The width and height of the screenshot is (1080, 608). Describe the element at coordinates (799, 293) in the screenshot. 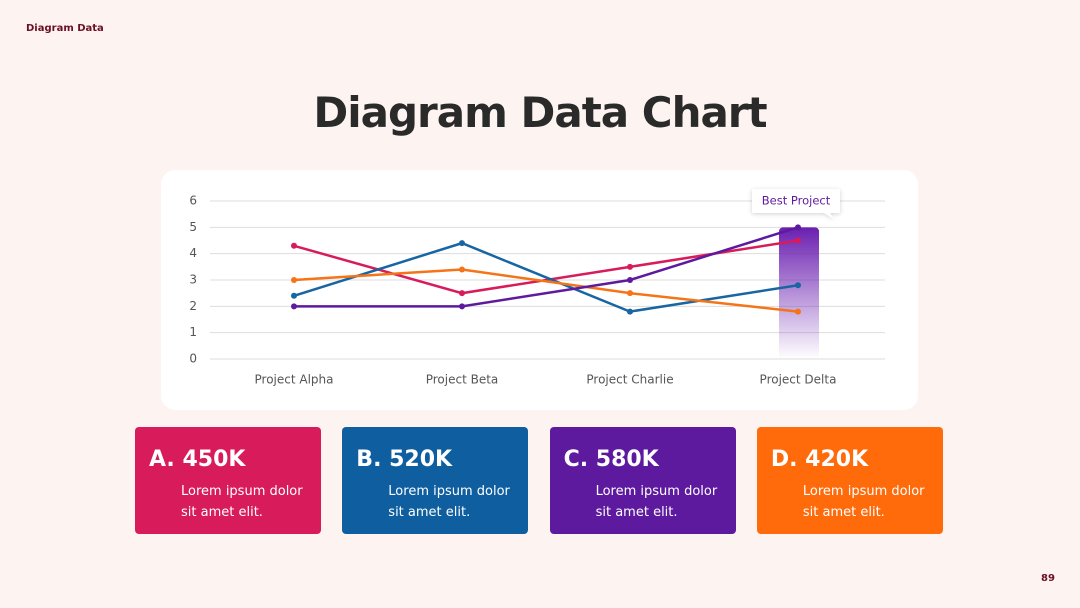

I see `highlight-column` at that location.